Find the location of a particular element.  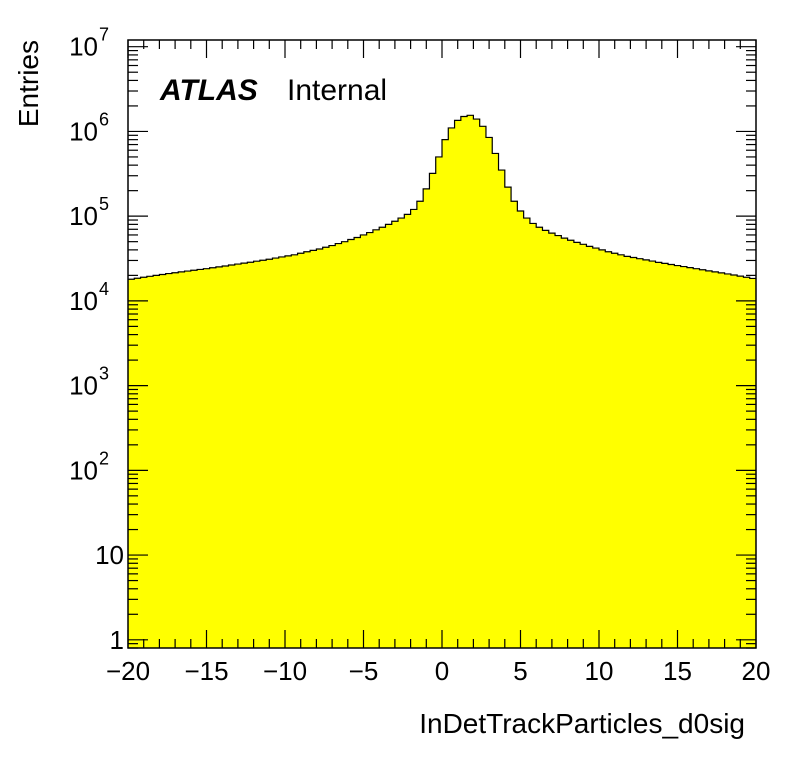

y-tick-exponent: 2 is located at coordinates (104, 458).